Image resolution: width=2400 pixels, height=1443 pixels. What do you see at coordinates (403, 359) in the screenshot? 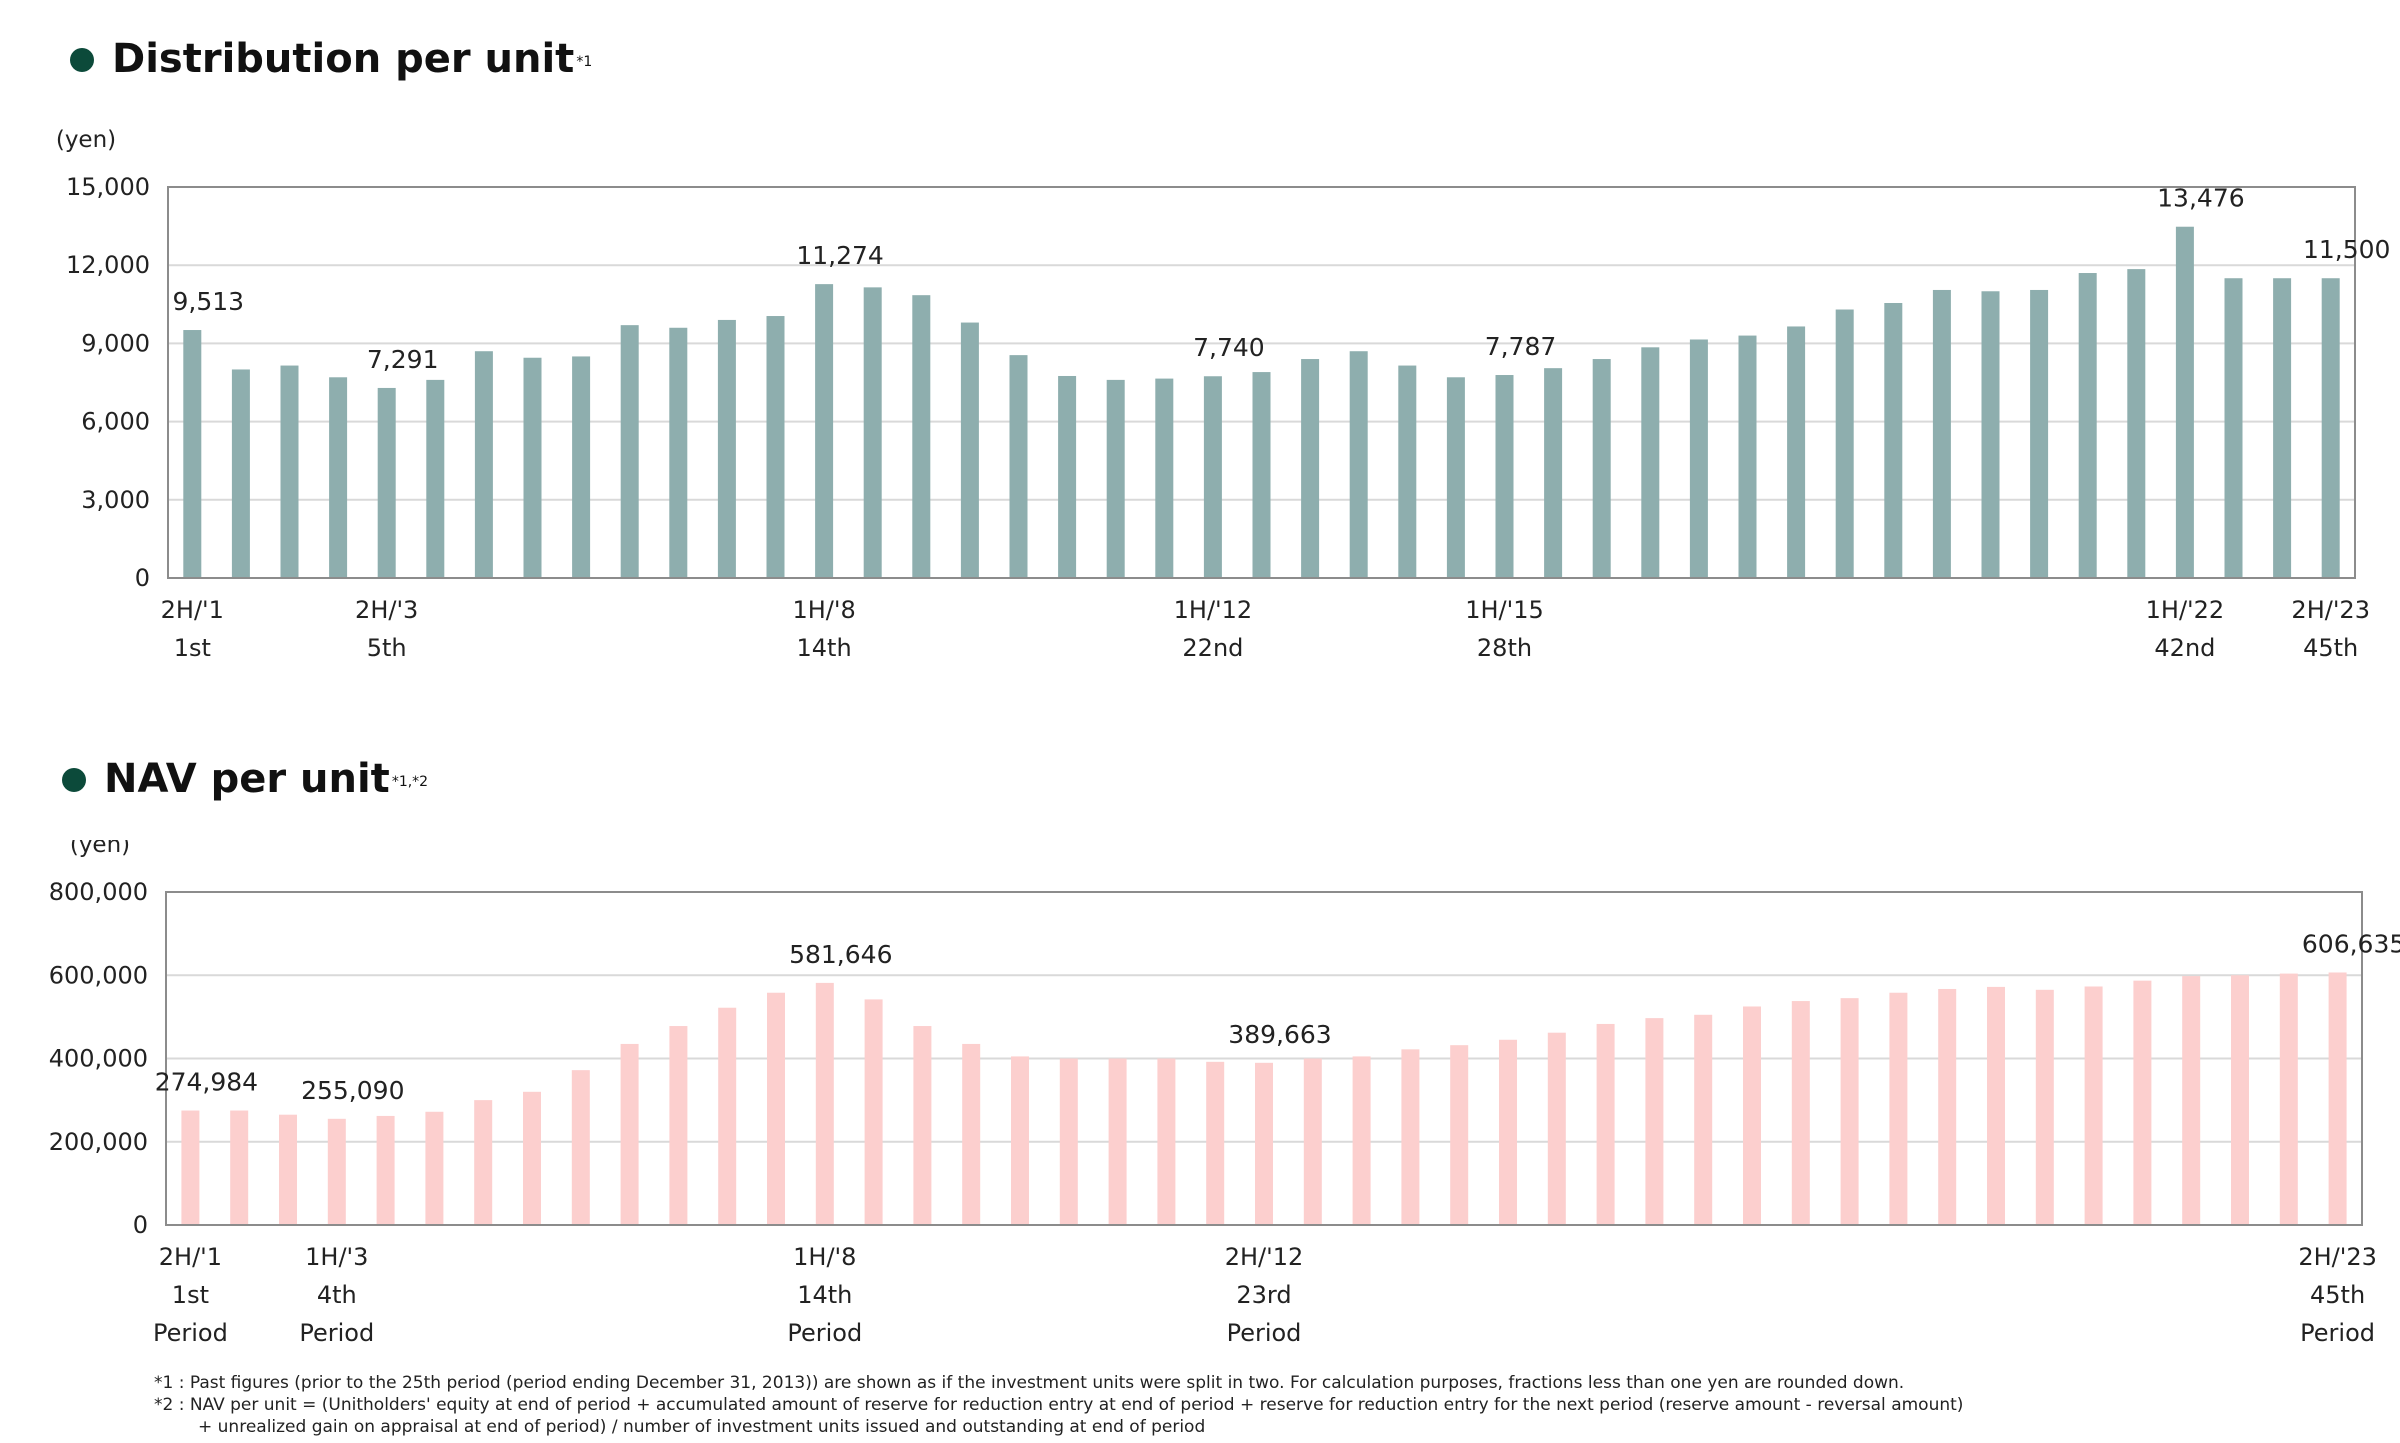
I see `data-label: 7,291` at bounding box center [403, 359].